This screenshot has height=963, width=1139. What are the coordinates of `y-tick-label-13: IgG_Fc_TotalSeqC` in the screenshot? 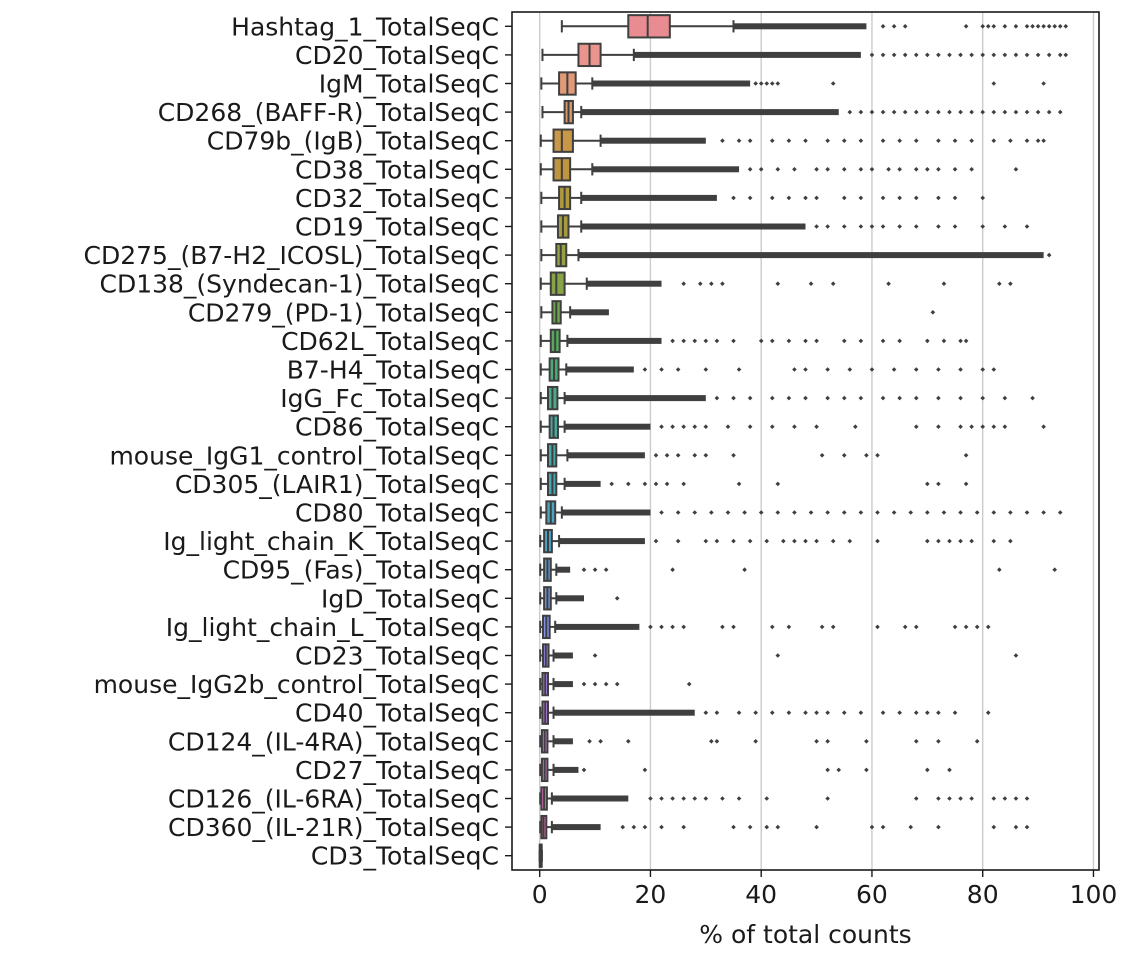 It's located at (389, 398).